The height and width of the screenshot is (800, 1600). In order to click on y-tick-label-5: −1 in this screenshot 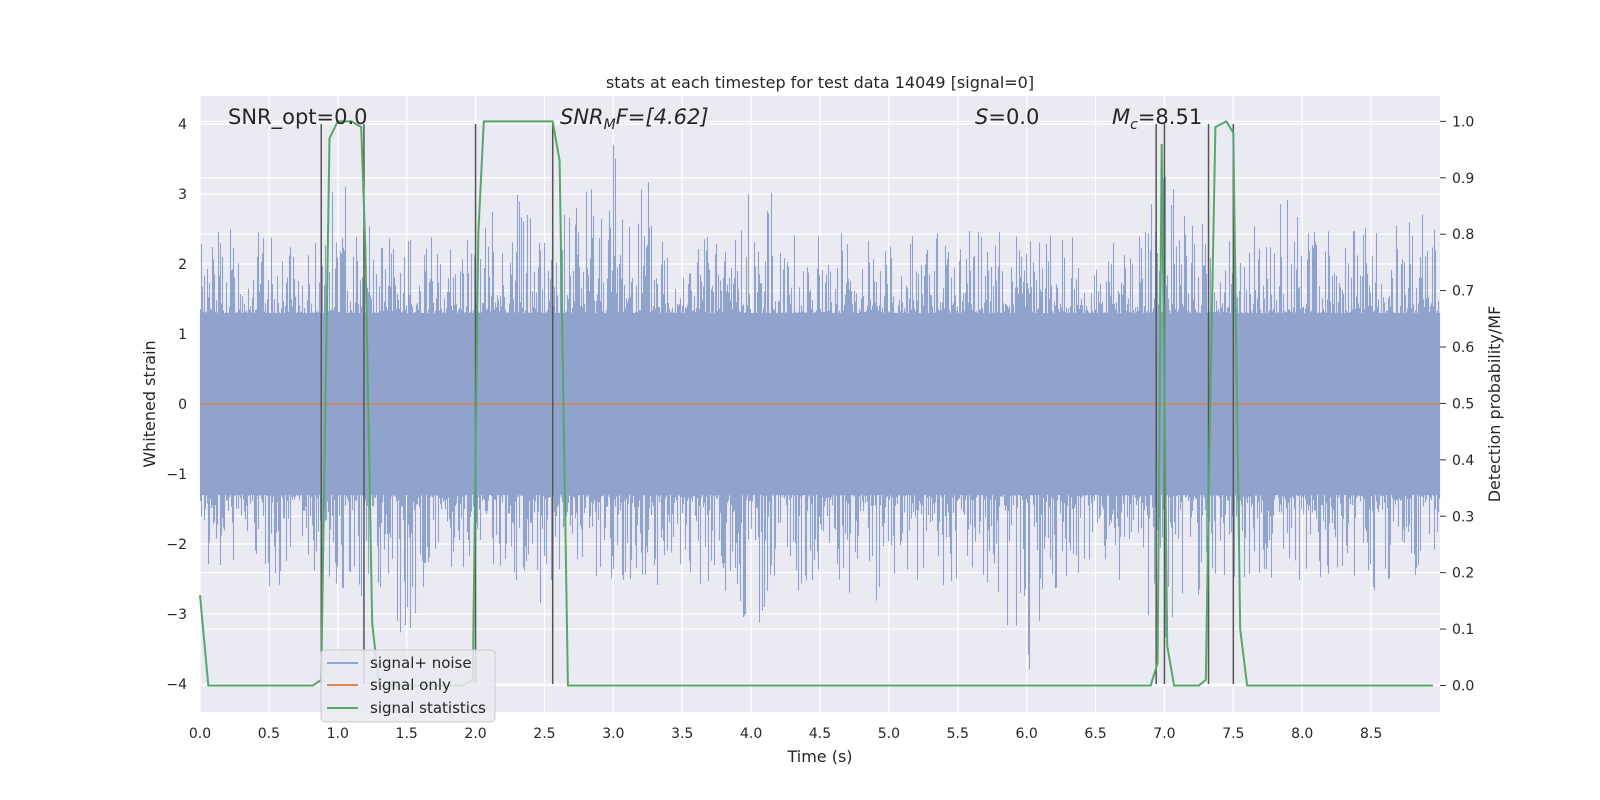, I will do `click(176, 475)`.